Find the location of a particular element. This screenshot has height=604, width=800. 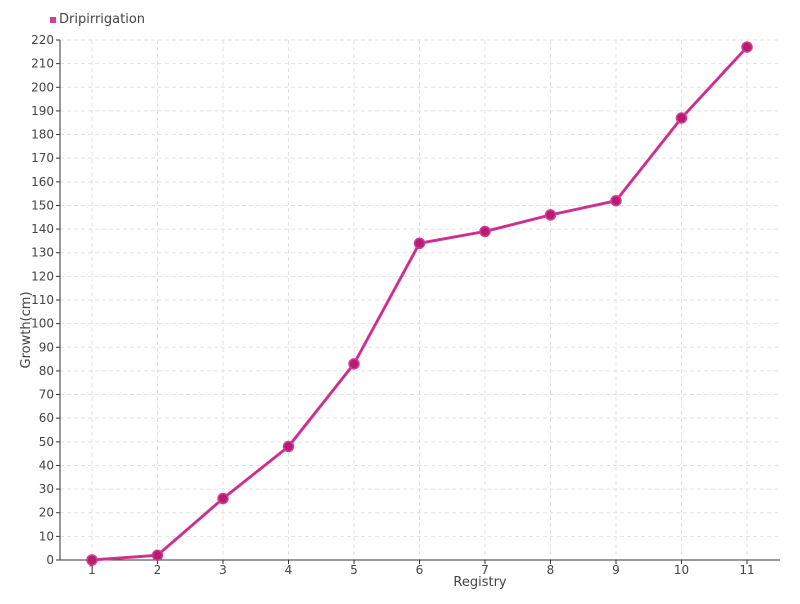

y-tick-label: 210 is located at coordinates (42, 64).